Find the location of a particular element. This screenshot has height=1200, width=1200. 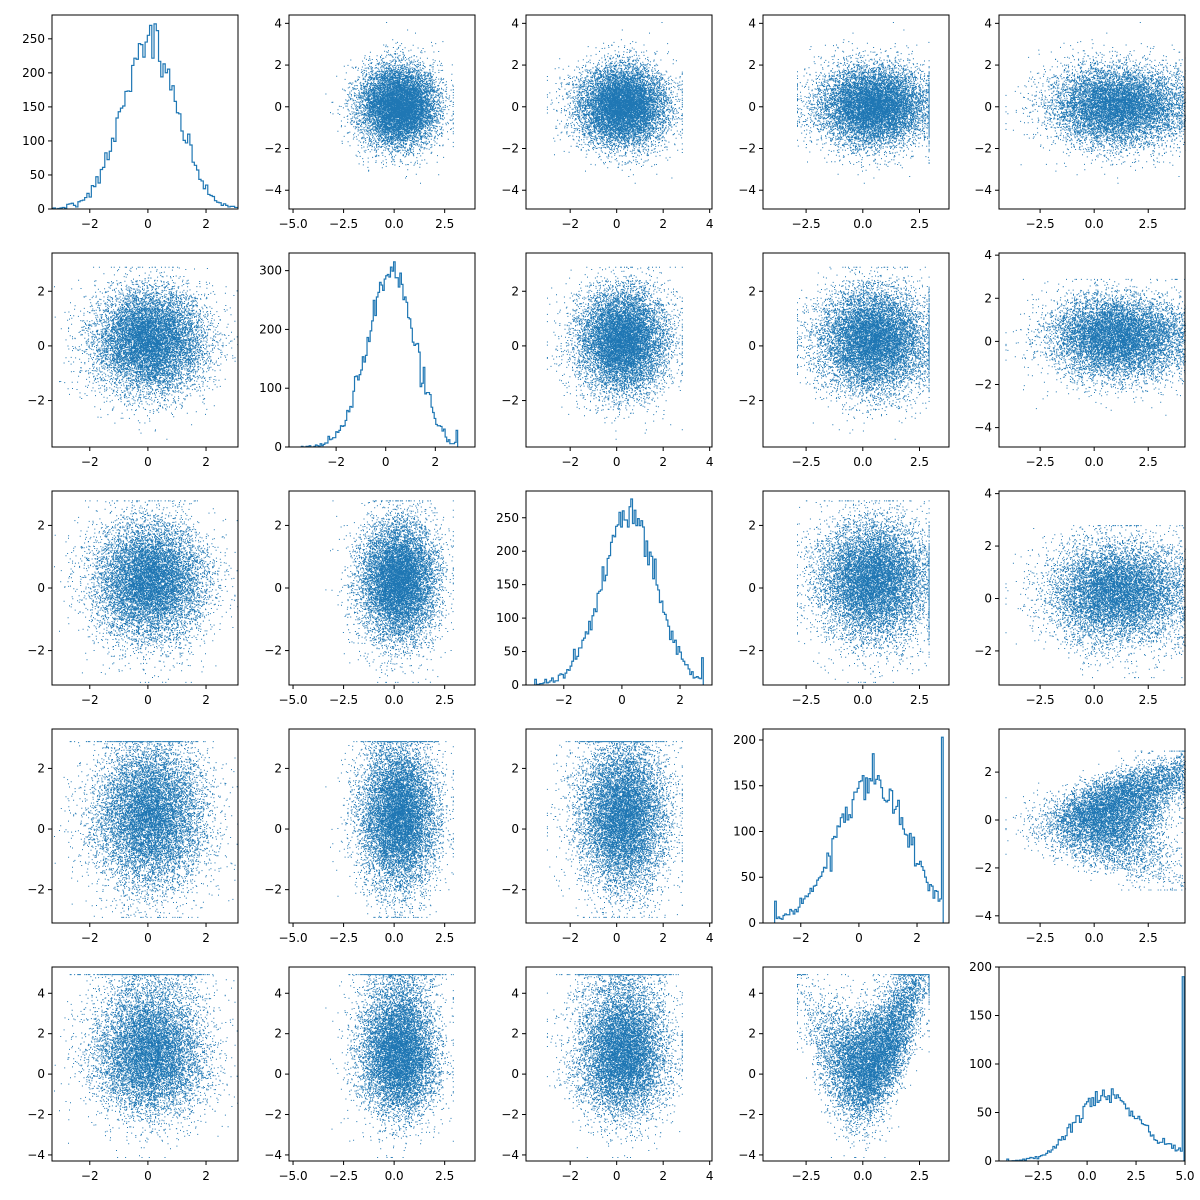

panel-r3-c4: −2.5 0.0 2.5 −4 −2 0 2 is located at coordinates (1080, 836).